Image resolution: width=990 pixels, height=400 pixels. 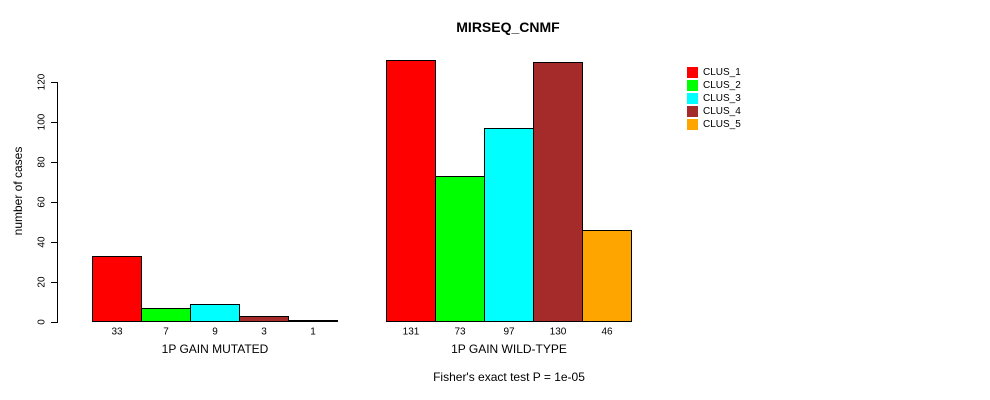 I want to click on legend-label: CLUS_5, so click(x=722, y=124).